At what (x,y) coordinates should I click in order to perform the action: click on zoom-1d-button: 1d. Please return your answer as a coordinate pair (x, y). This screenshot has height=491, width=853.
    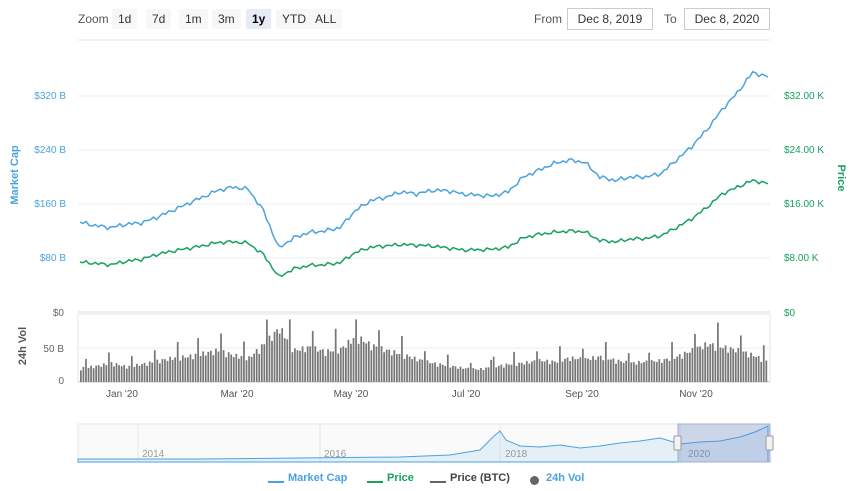
    Looking at the image, I should click on (125, 19).